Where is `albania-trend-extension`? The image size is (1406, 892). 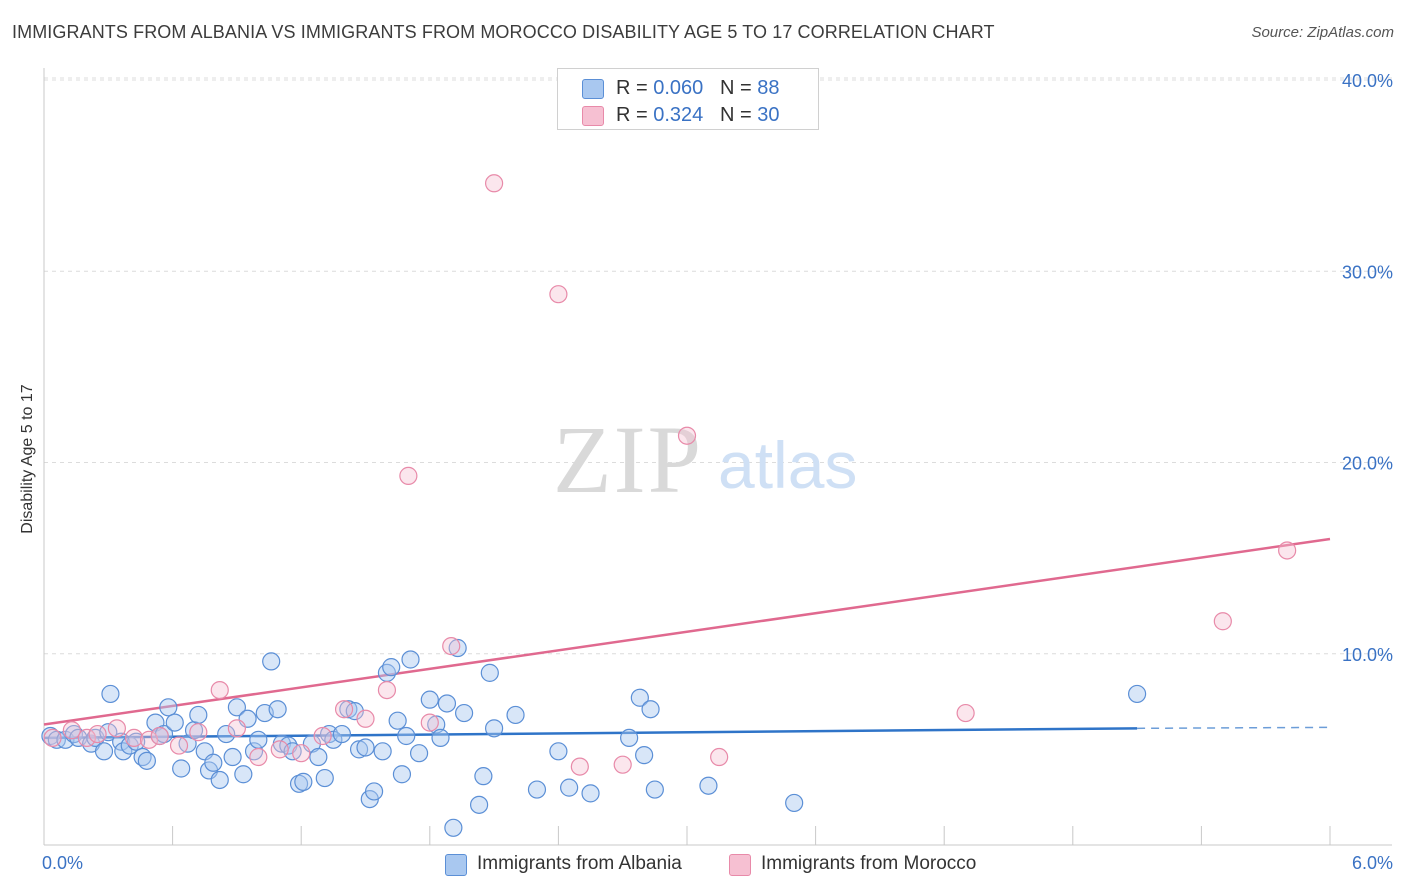
albania-trend-extension is located at coordinates (1234, 728).